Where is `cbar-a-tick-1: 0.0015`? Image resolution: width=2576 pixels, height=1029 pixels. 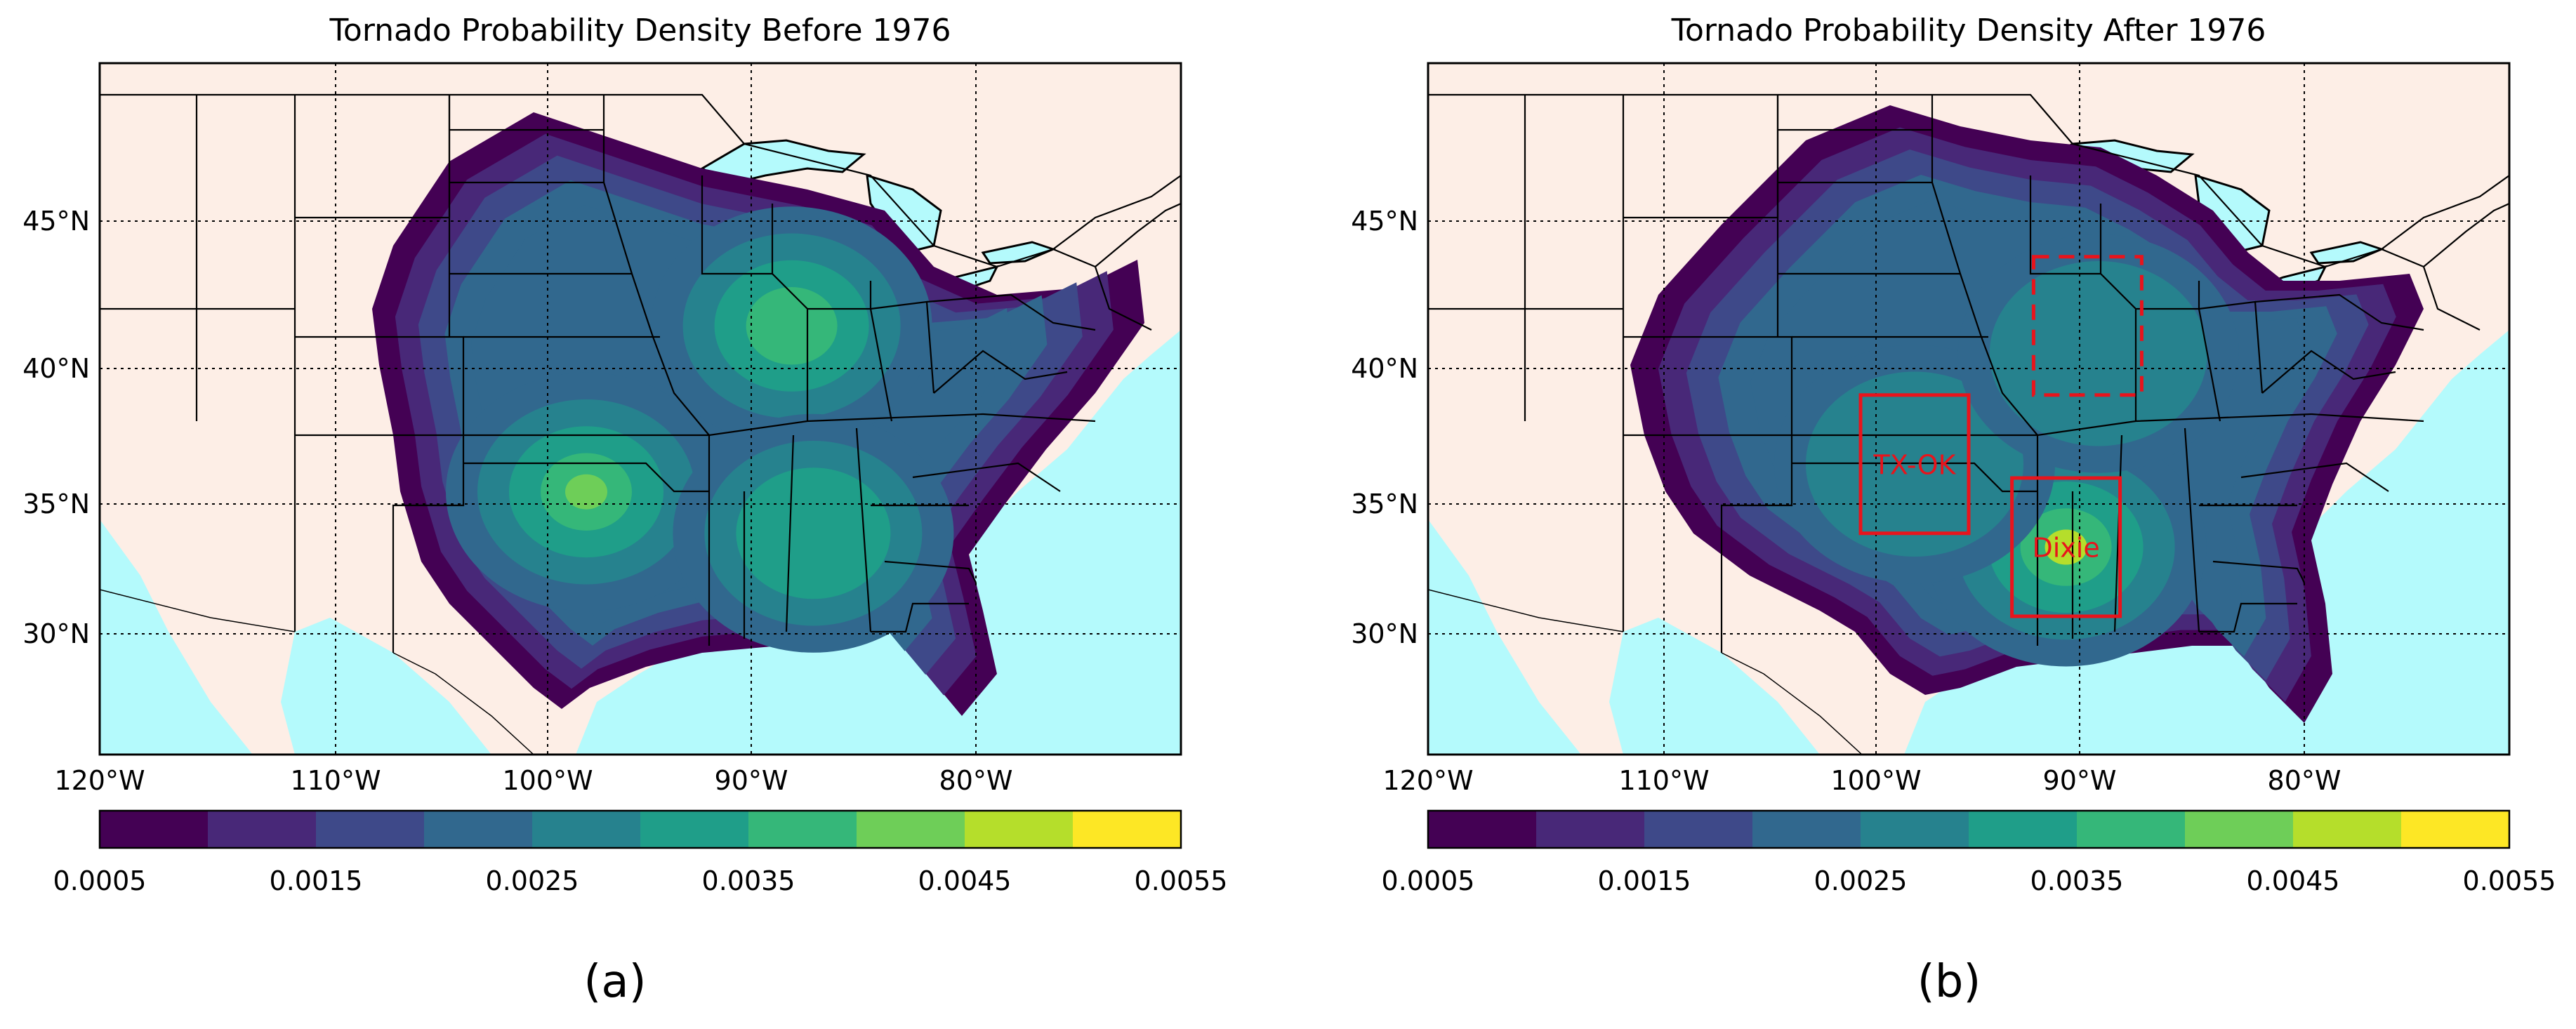
cbar-a-tick-1: 0.0015 is located at coordinates (316, 880).